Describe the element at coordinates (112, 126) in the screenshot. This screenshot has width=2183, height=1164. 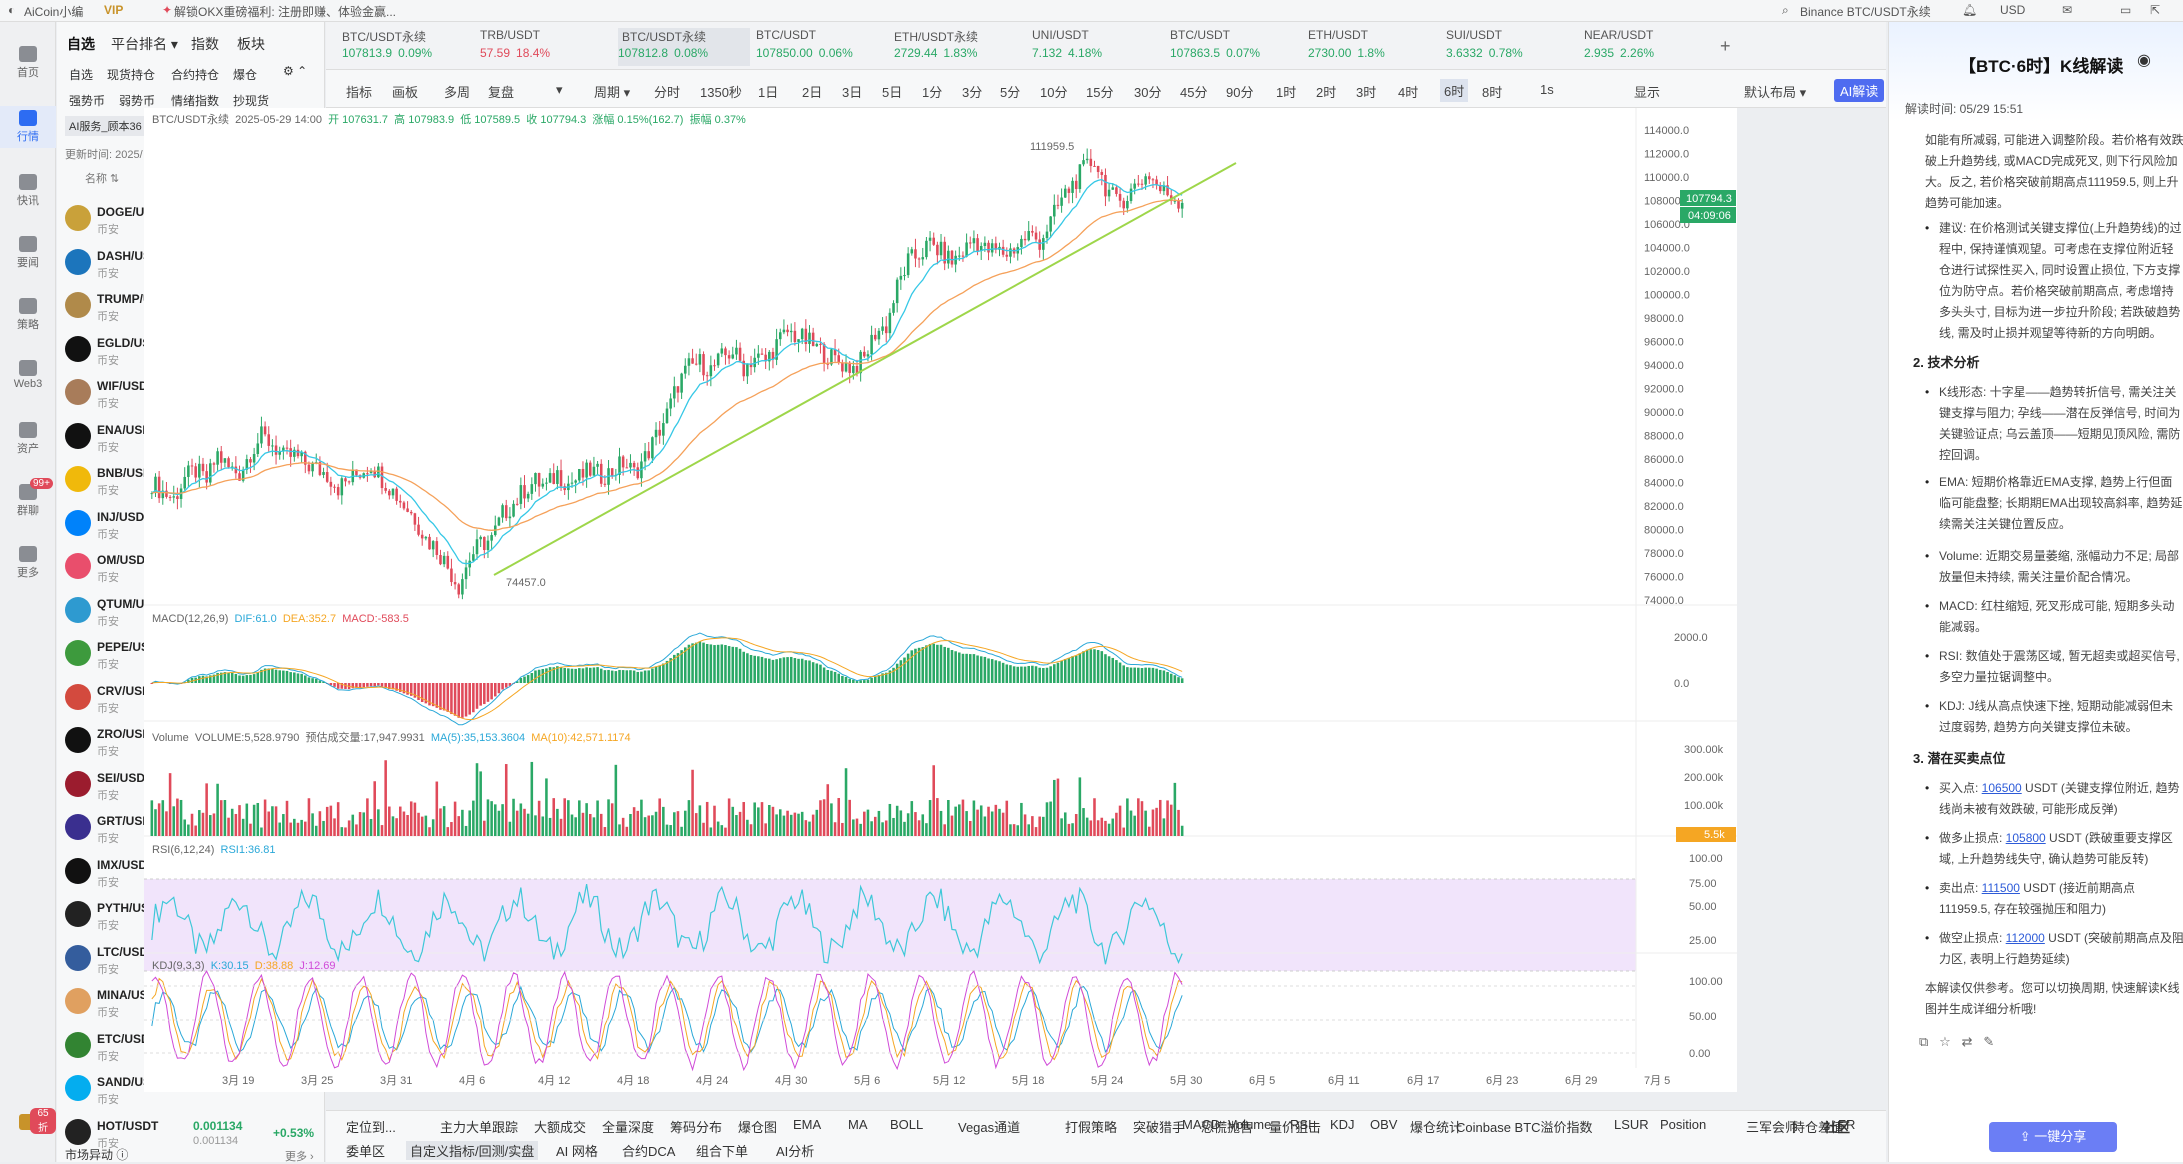
I see `ai-service-label: AI服务_顾本36 直` at that location.